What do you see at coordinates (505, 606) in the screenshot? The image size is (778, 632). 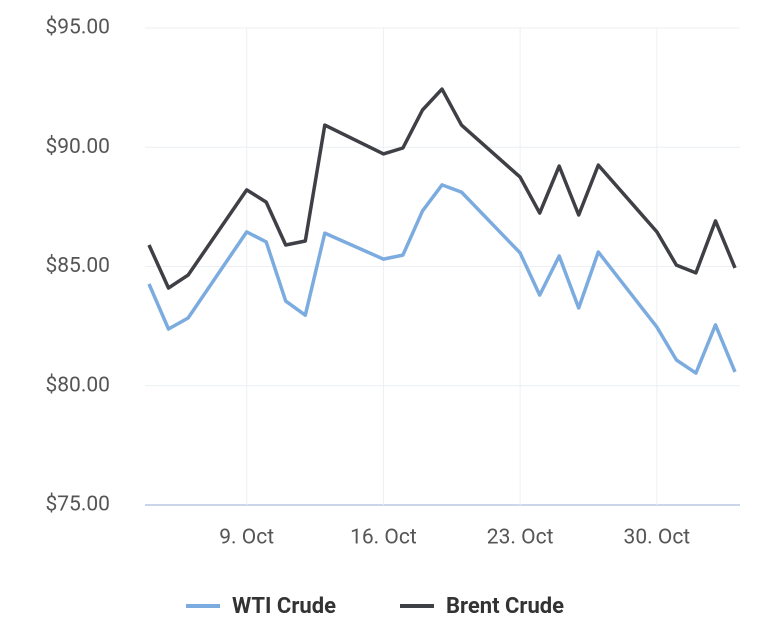 I see `legend-label: Brent Crude` at bounding box center [505, 606].